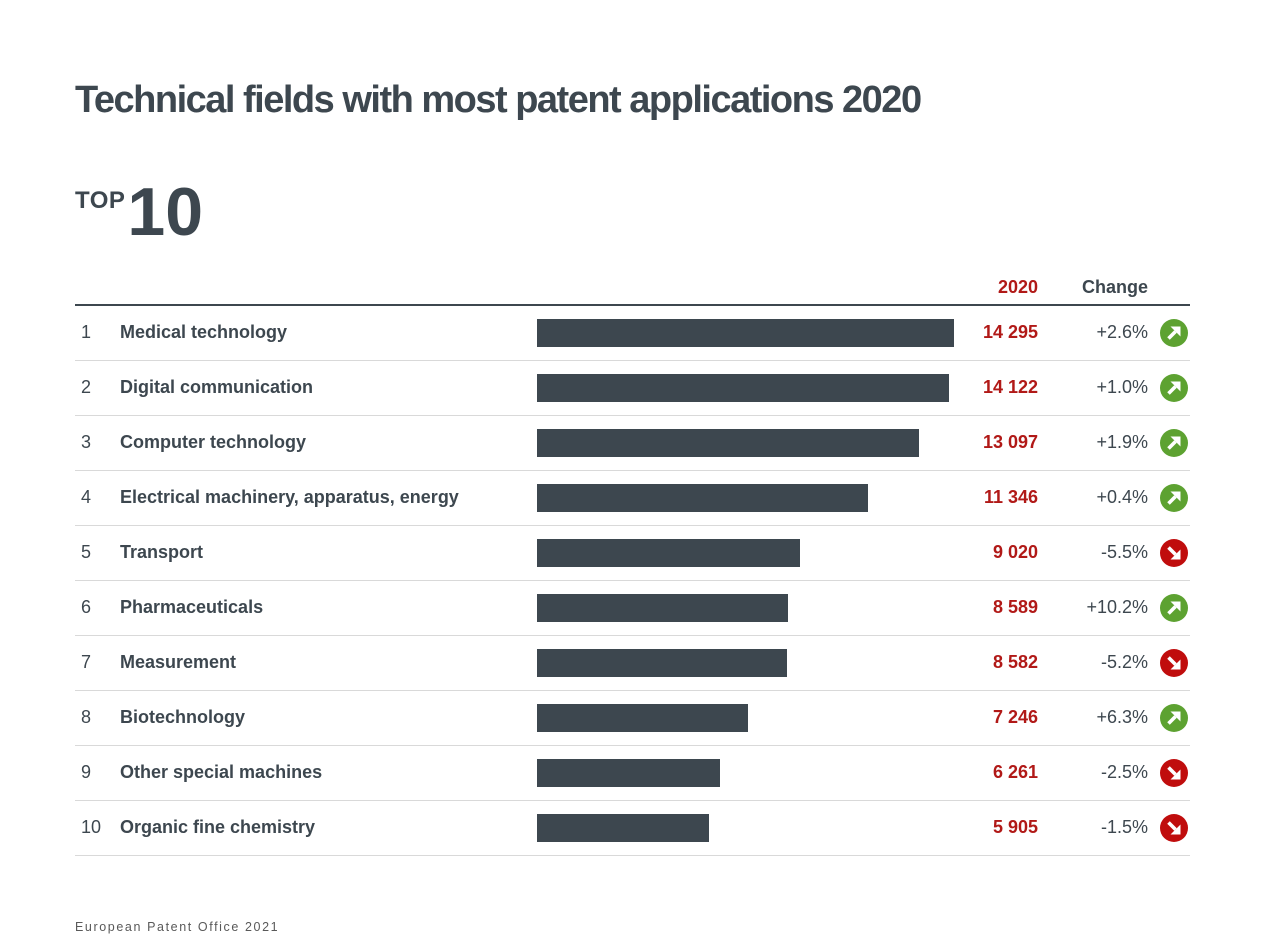 The height and width of the screenshot is (952, 1269). Describe the element at coordinates (632, 288) in the screenshot. I see `table-header-row: 2020 Change` at that location.